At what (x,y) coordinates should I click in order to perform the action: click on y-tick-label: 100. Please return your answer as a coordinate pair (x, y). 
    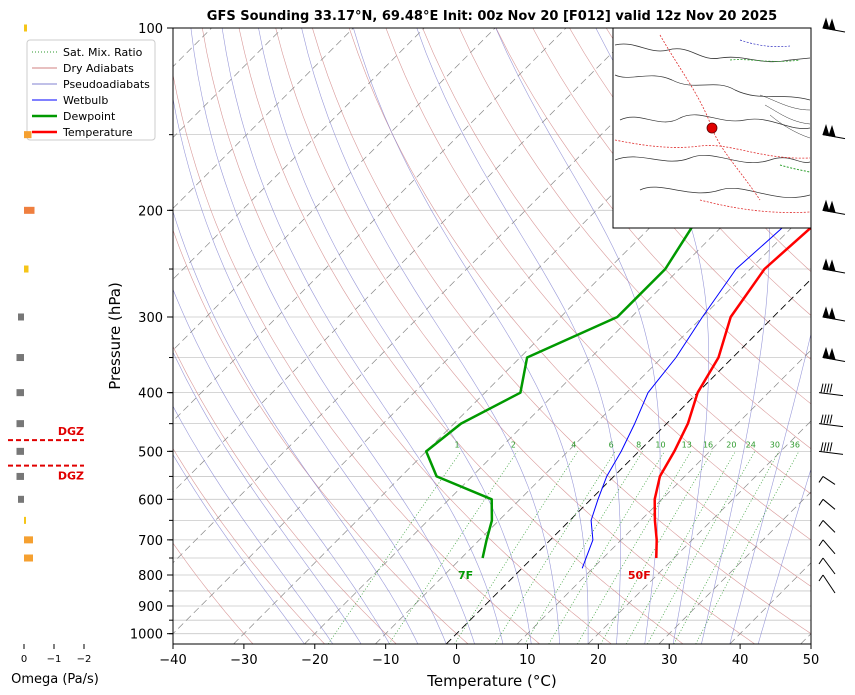
    Looking at the image, I should click on (150, 29).